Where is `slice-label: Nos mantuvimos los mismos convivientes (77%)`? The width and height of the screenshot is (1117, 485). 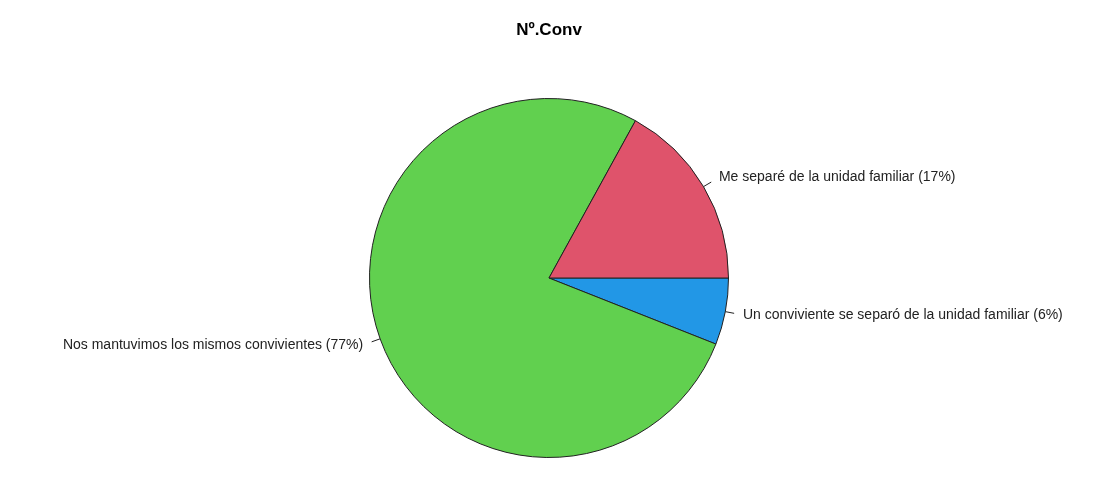 slice-label: Nos mantuvimos los mismos convivientes (77%) is located at coordinates (213, 343).